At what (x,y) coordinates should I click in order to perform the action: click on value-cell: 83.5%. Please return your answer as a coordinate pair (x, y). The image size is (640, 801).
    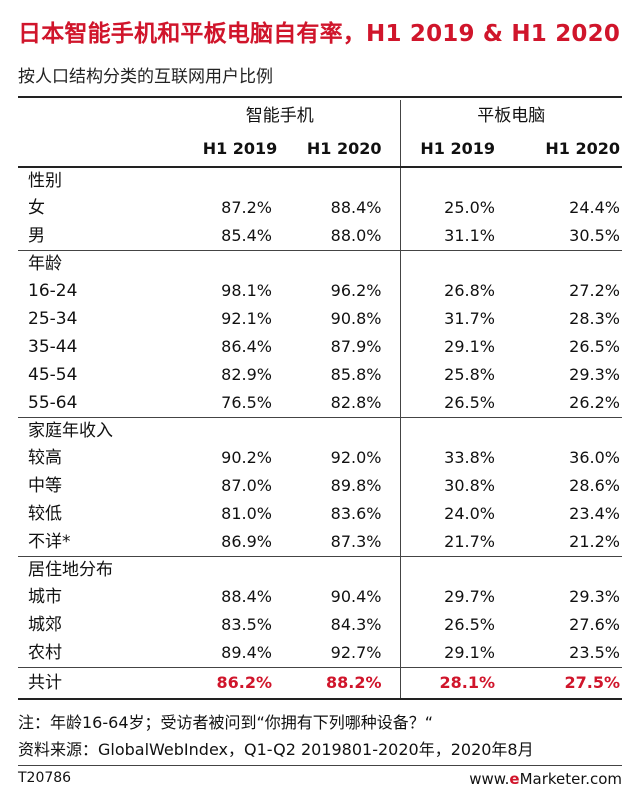
    Looking at the image, I should click on (246, 624).